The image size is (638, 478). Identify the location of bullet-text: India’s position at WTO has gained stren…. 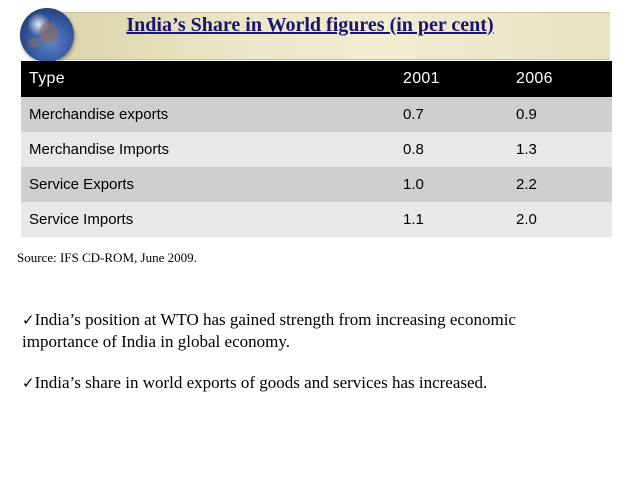
(269, 330).